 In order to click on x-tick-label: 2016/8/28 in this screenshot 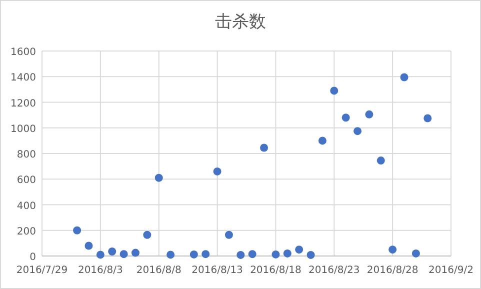, I will do `click(392, 270)`.